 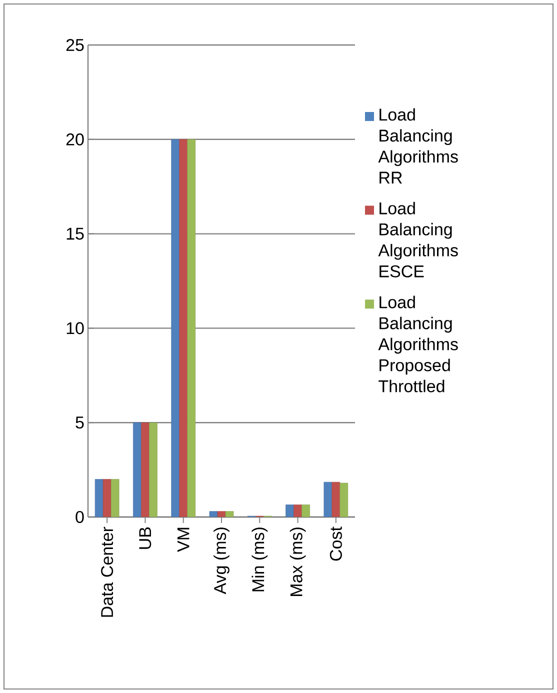 What do you see at coordinates (418, 146) in the screenshot?
I see `legend-label: Load Balancing Algorithms RR` at bounding box center [418, 146].